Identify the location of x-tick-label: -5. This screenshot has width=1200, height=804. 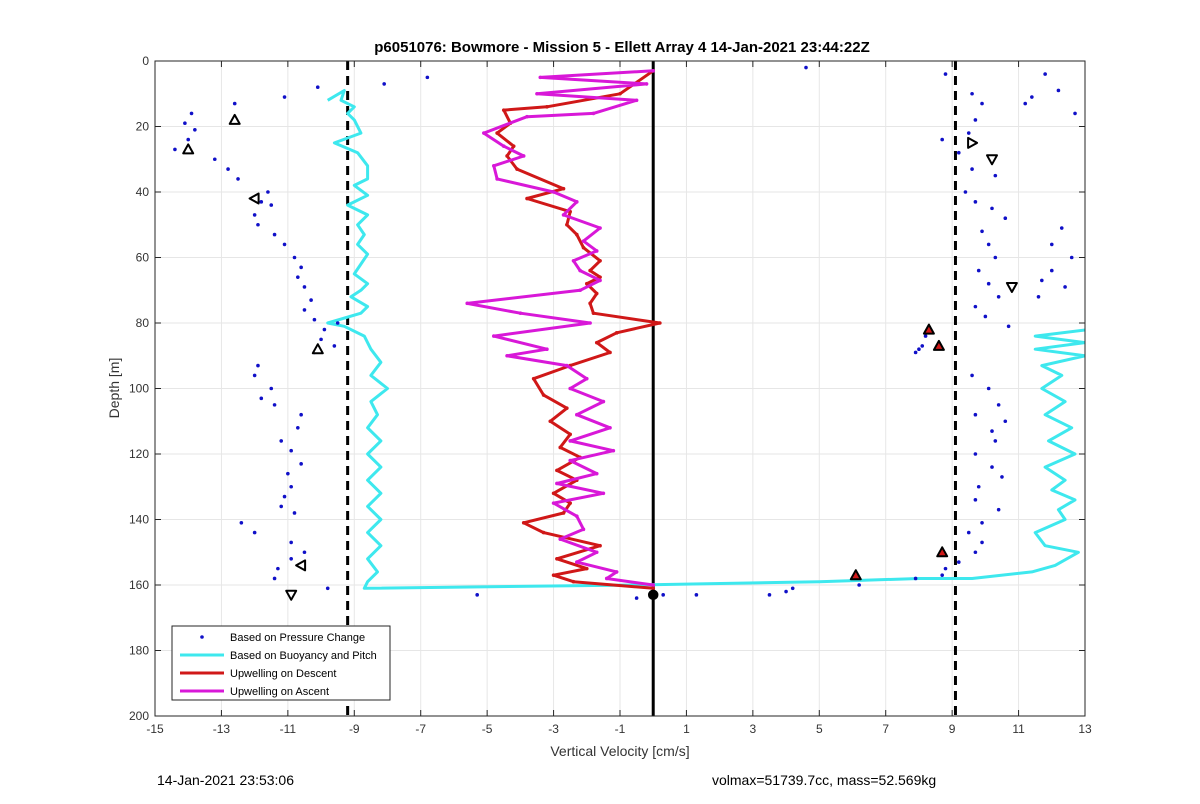
(487, 729).